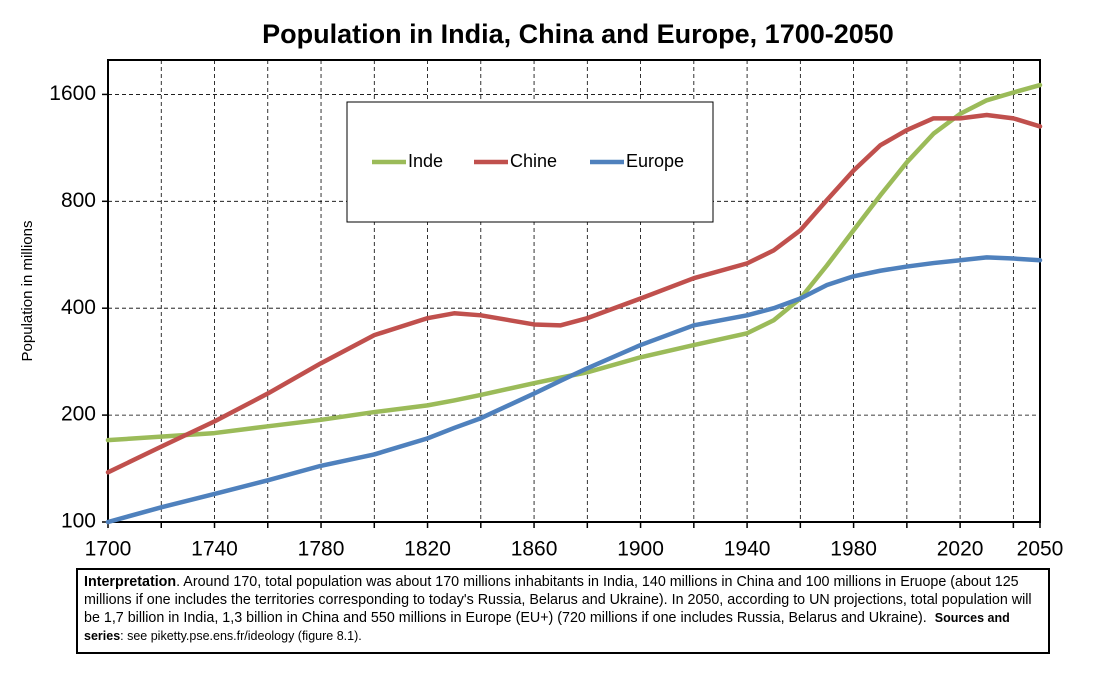 The height and width of the screenshot is (676, 1108). What do you see at coordinates (78, 307) in the screenshot?
I see `y-tick-label: 400` at bounding box center [78, 307].